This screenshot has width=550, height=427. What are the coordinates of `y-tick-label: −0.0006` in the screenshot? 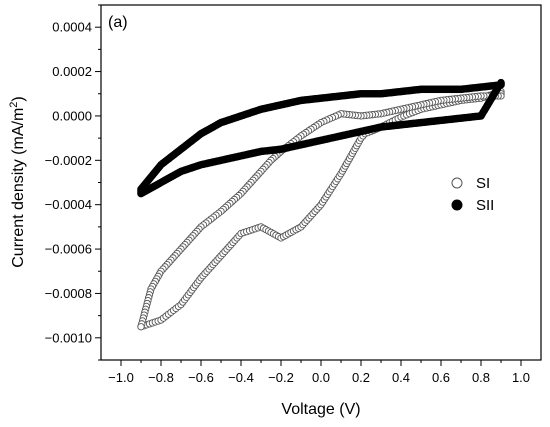 It's located at (68, 249).